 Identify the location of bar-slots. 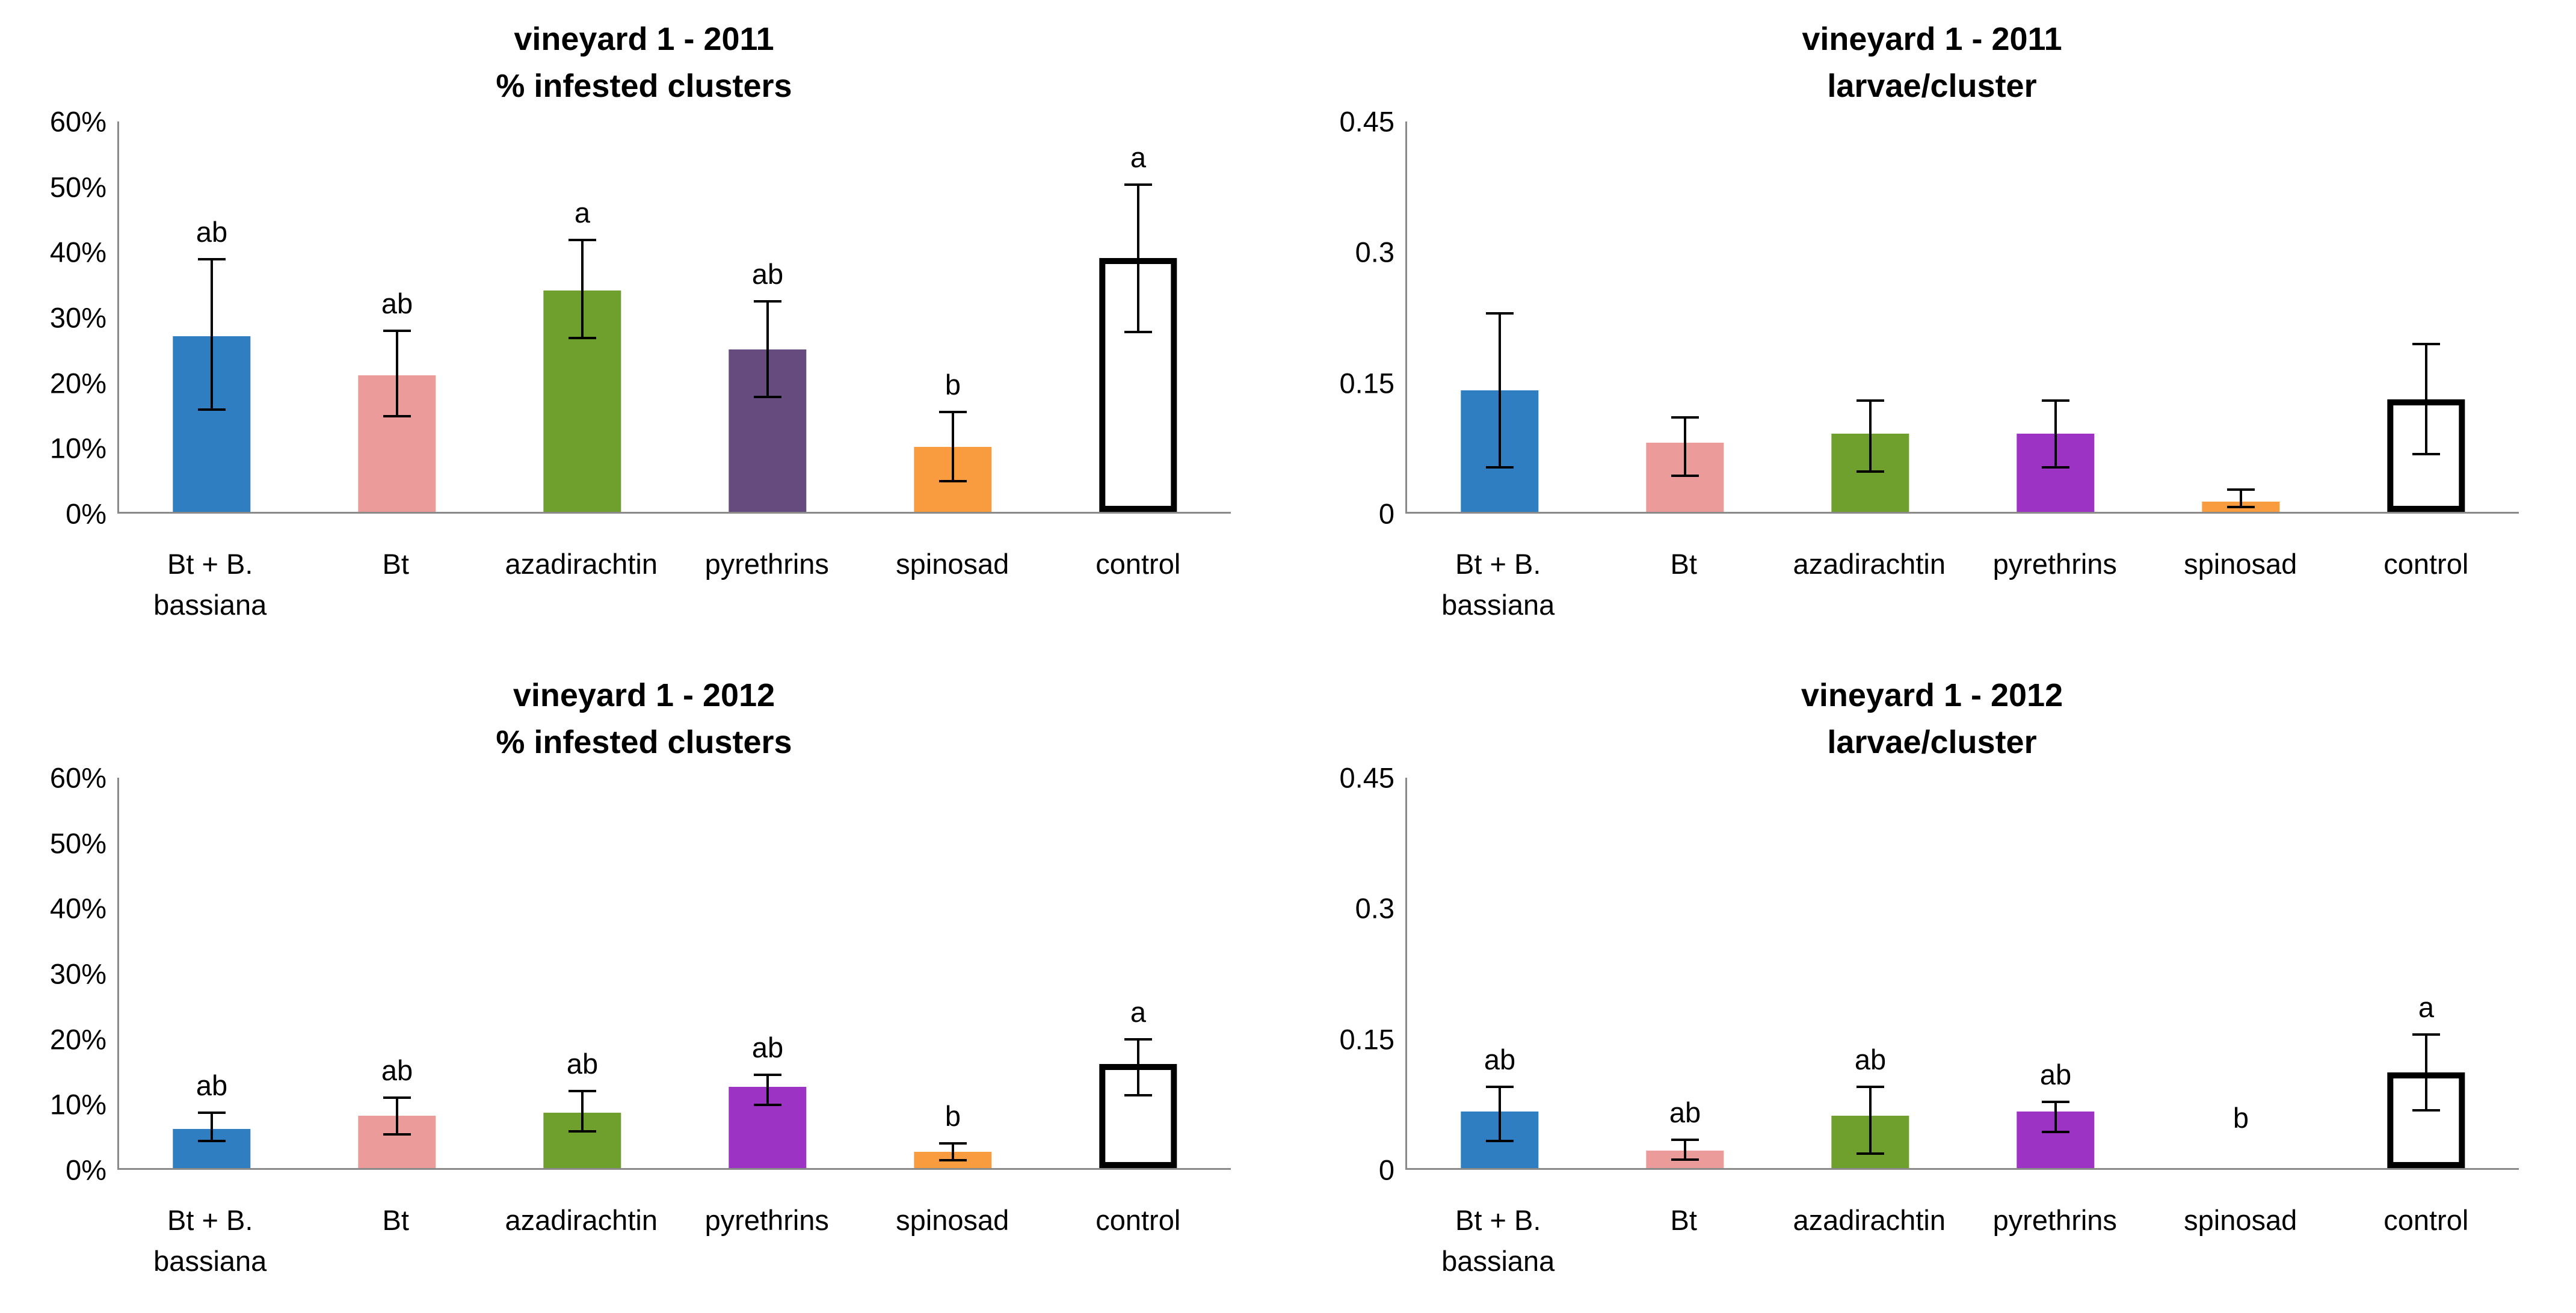
(1963, 316).